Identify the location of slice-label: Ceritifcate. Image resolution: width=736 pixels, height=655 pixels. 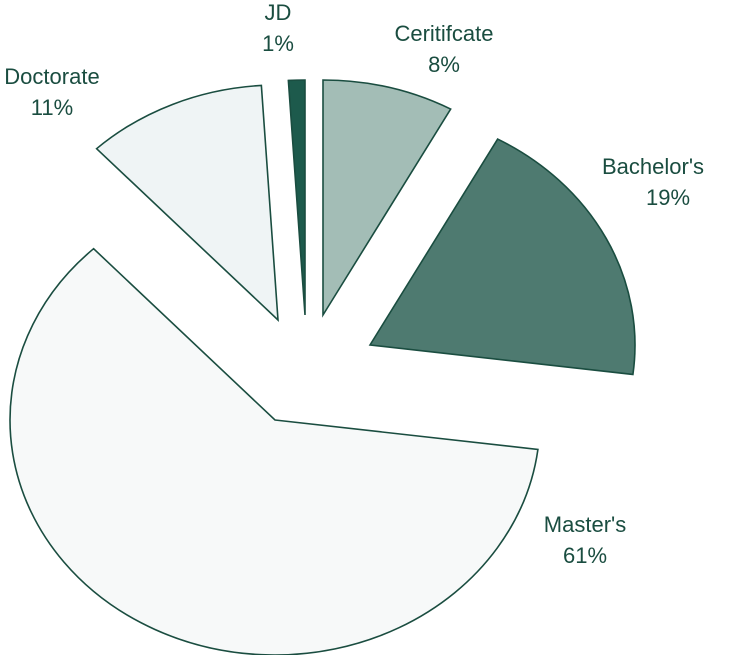
(443, 33).